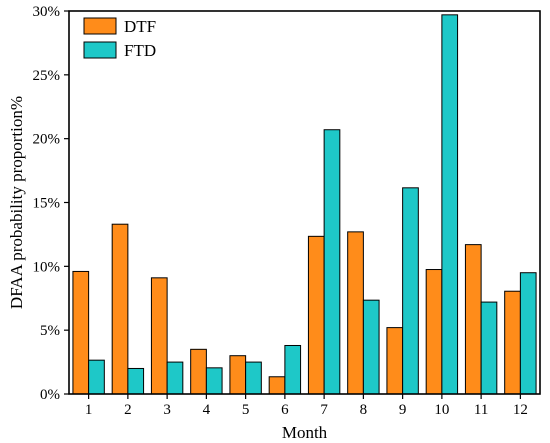 The width and height of the screenshot is (550, 443). What do you see at coordinates (100, 26) in the screenshot?
I see `legend-swatch-dtf` at bounding box center [100, 26].